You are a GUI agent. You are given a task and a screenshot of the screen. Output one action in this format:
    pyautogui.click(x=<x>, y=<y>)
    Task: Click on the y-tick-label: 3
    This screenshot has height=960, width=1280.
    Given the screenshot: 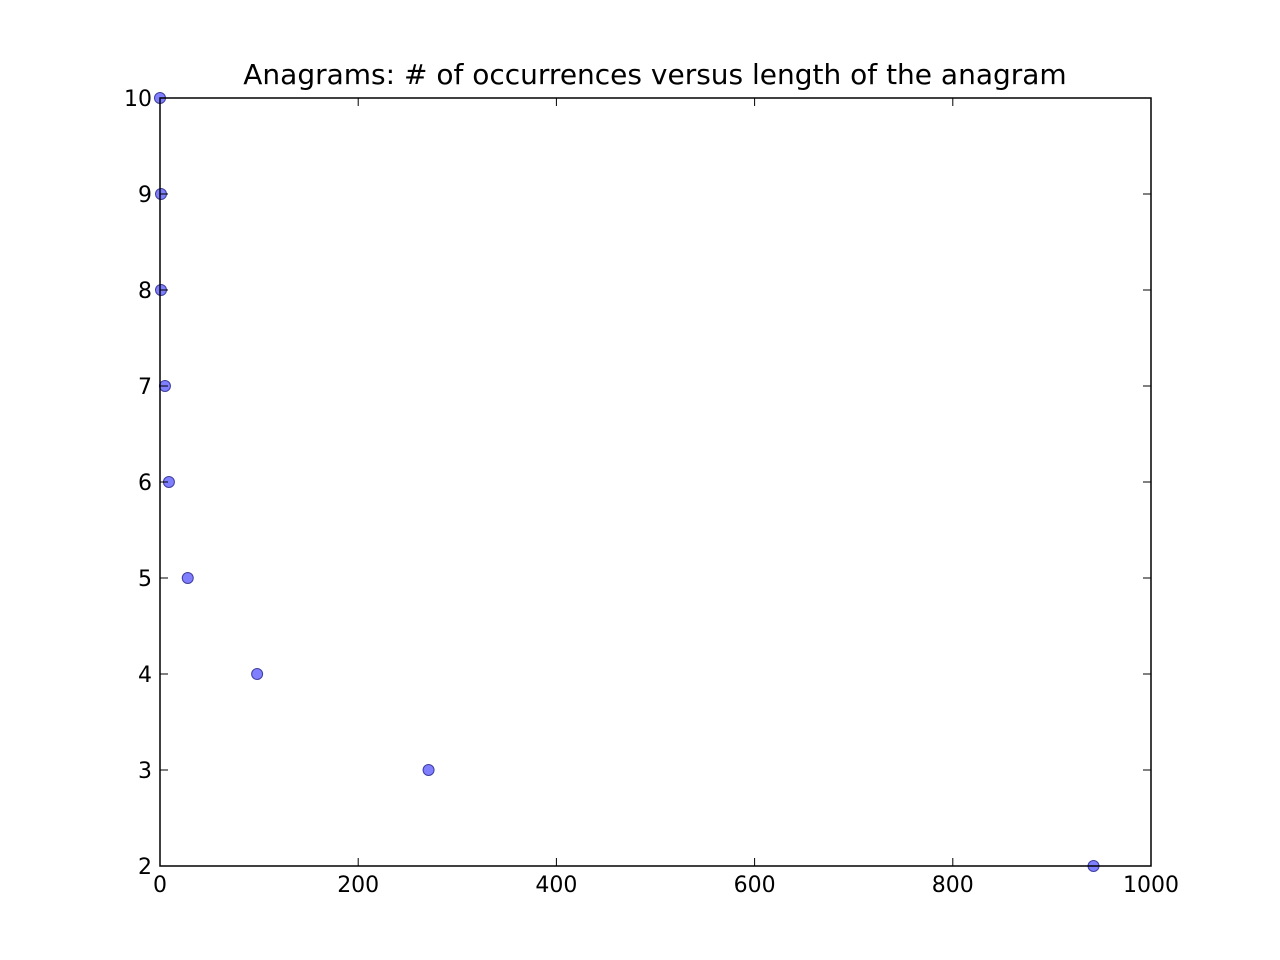 What is the action you would take?
    pyautogui.click(x=145, y=771)
    